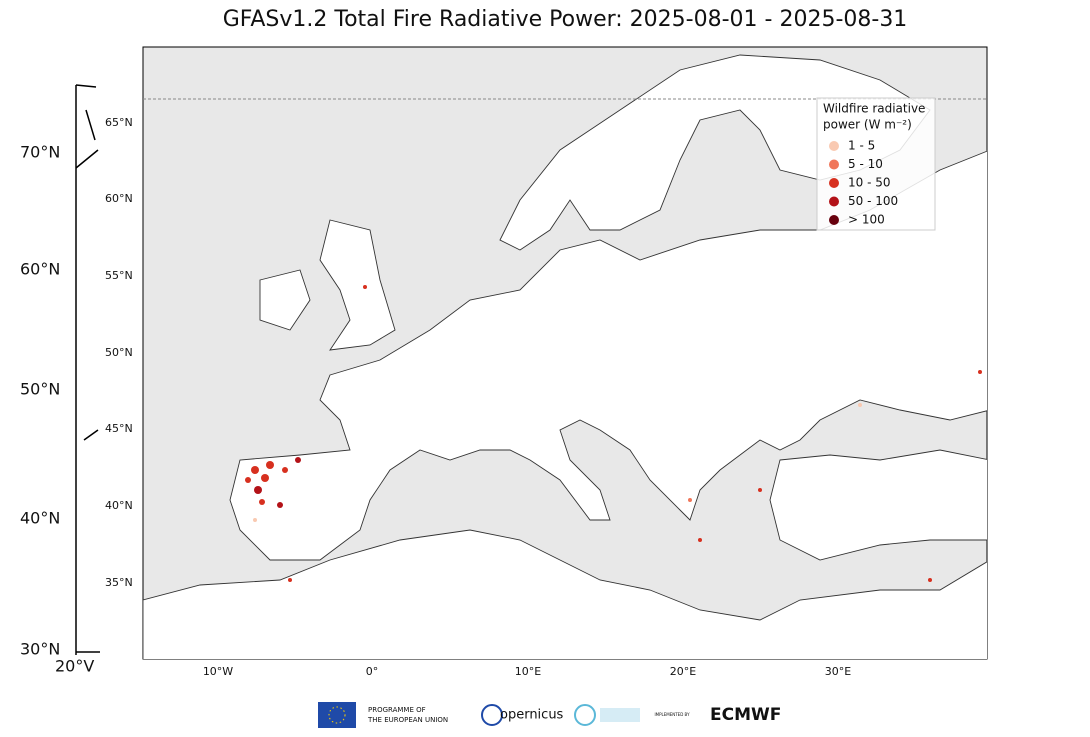 This screenshot has width=1090, height=737. I want to click on lat-label: 50°N, so click(119, 352).